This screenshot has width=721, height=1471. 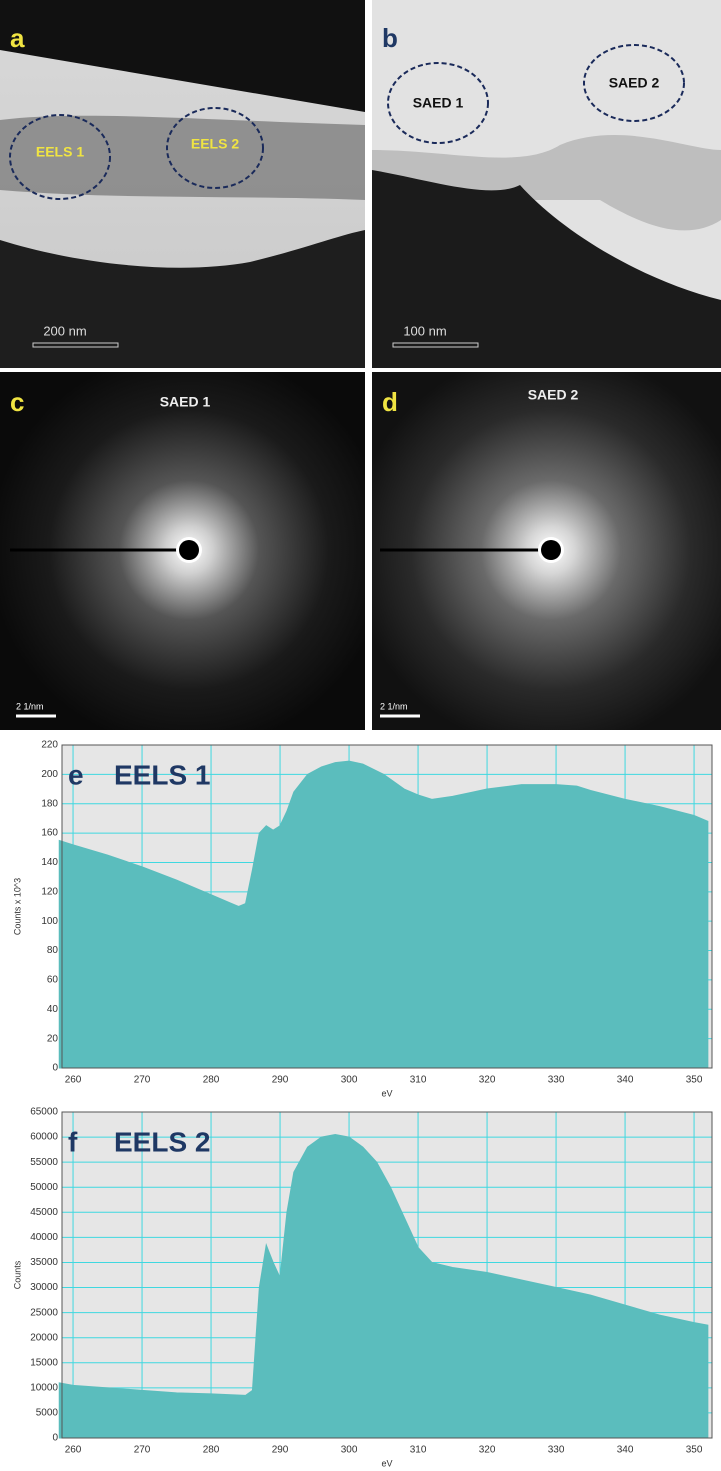 What do you see at coordinates (17, 38) in the screenshot?
I see `panel-letter: a` at bounding box center [17, 38].